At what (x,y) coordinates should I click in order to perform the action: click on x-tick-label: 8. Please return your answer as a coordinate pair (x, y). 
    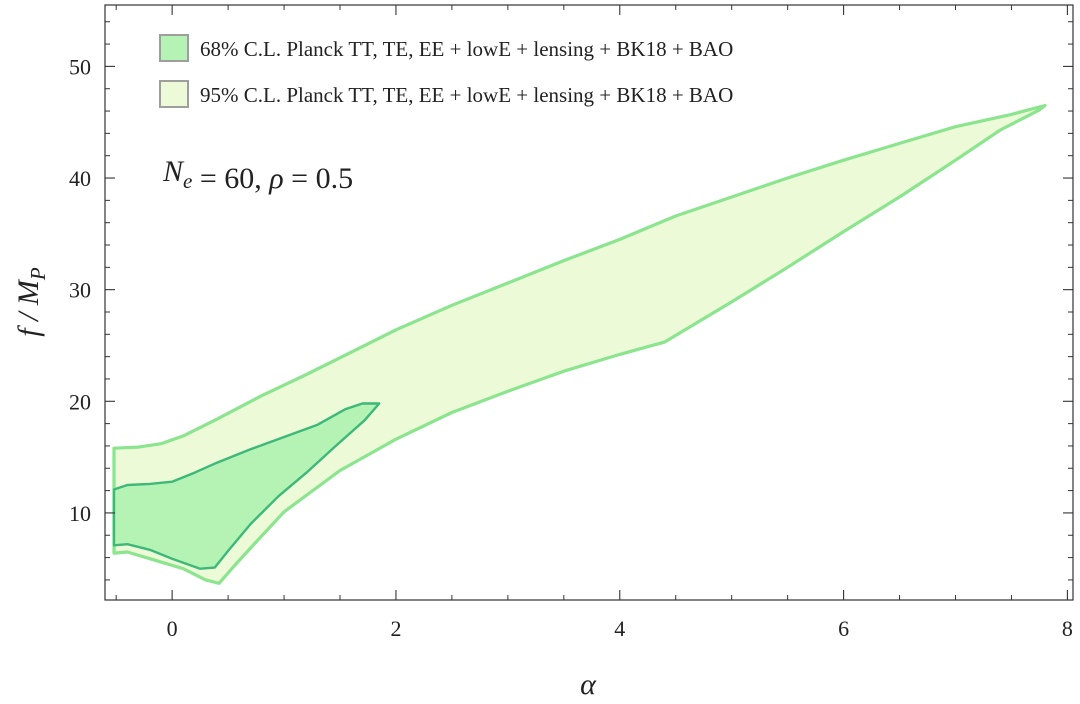
    Looking at the image, I should click on (1067, 628).